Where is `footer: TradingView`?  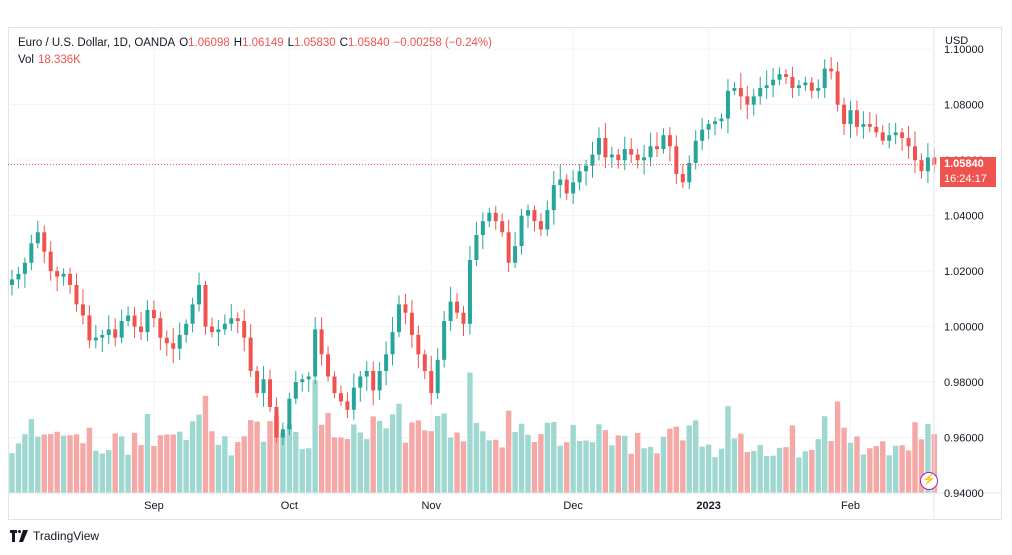
footer: TradingView is located at coordinates (54, 536).